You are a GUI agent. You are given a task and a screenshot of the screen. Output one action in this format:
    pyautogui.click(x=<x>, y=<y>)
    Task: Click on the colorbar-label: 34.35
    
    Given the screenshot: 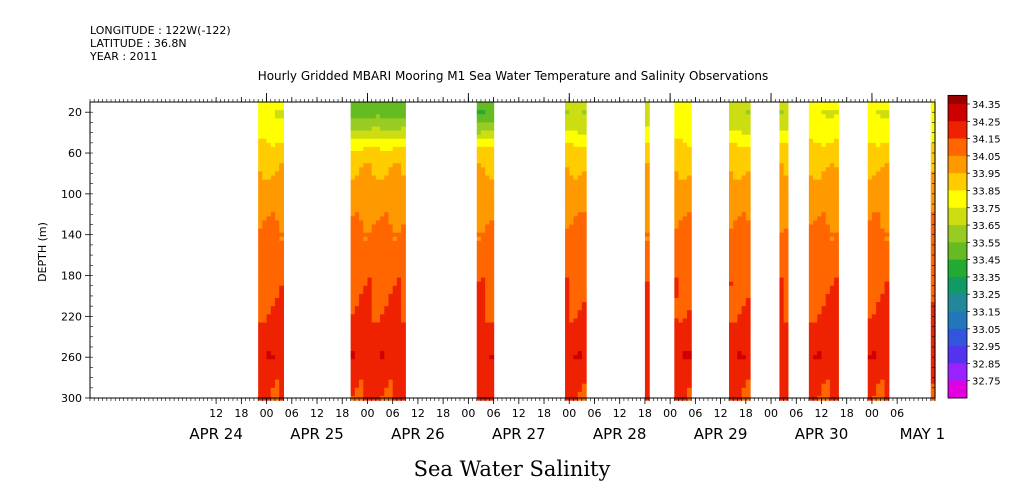 What is the action you would take?
    pyautogui.click(x=986, y=105)
    